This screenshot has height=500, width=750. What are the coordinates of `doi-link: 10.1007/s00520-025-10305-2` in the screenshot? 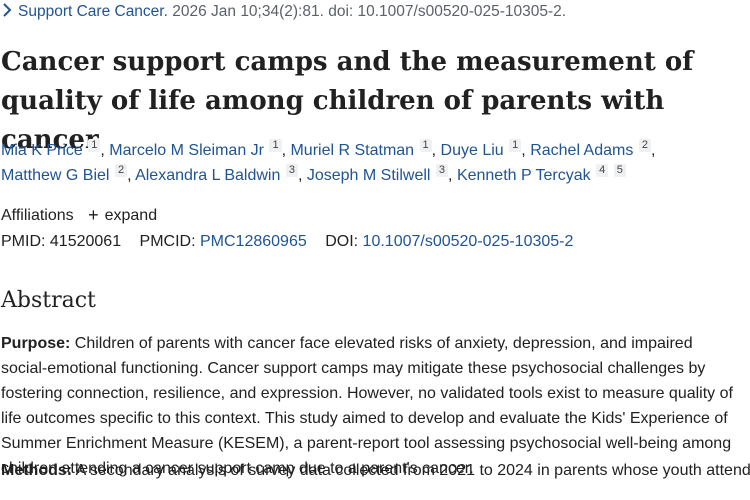 It's located at (468, 241).